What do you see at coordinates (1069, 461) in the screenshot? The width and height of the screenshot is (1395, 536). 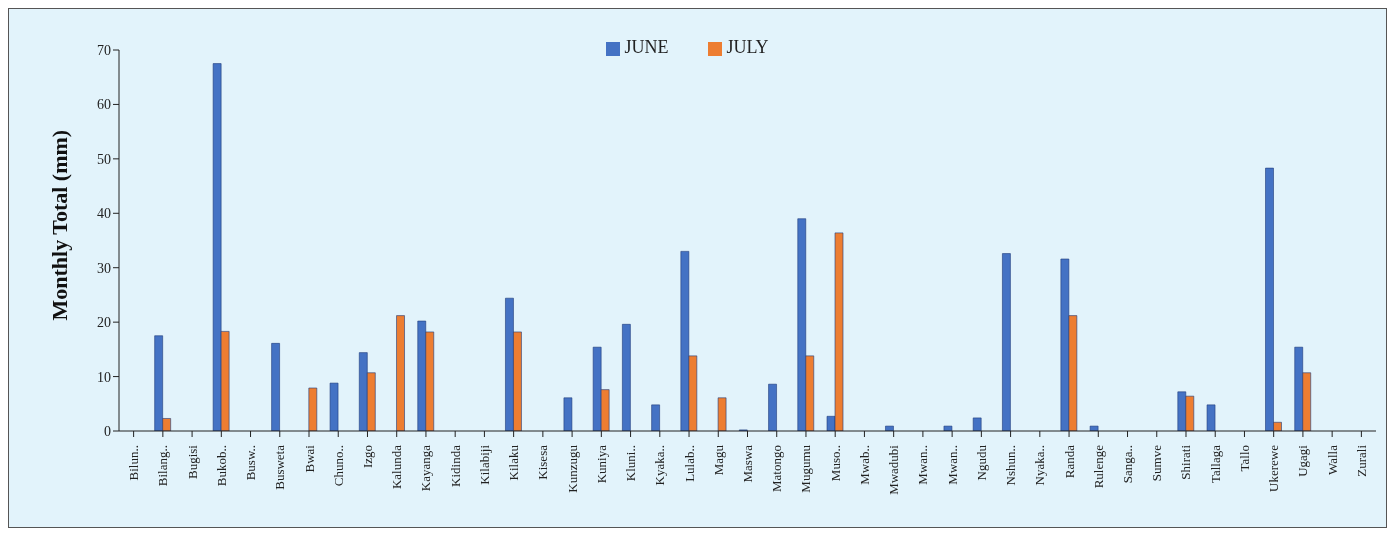 I see `x-tick-label: Randa` at bounding box center [1069, 461].